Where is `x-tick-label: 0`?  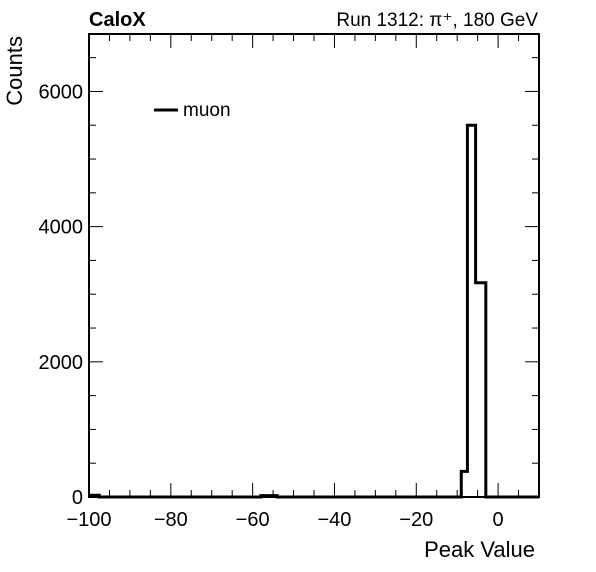 x-tick-label: 0 is located at coordinates (498, 520).